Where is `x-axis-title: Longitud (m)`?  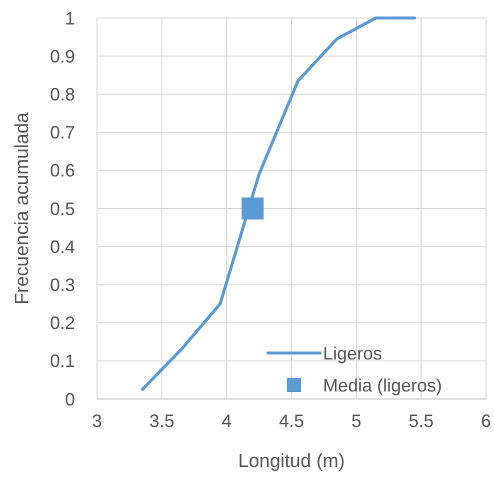
x-axis-title: Longitud (m) is located at coordinates (291, 461).